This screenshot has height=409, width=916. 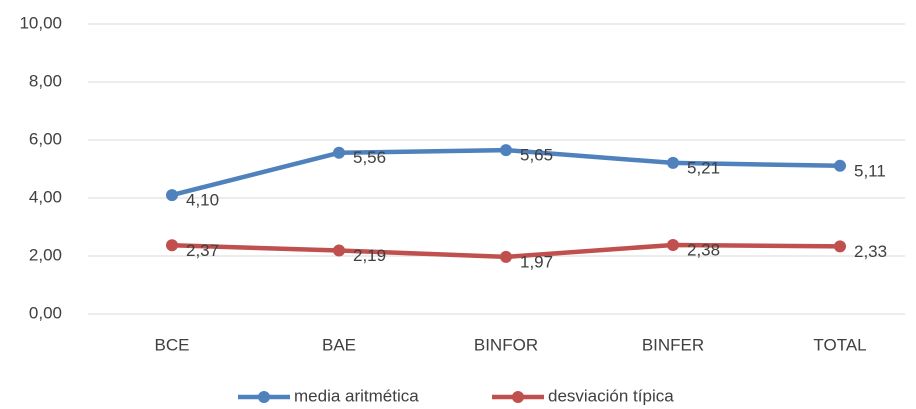 I want to click on y-tick-label: 6,00, so click(x=45, y=138).